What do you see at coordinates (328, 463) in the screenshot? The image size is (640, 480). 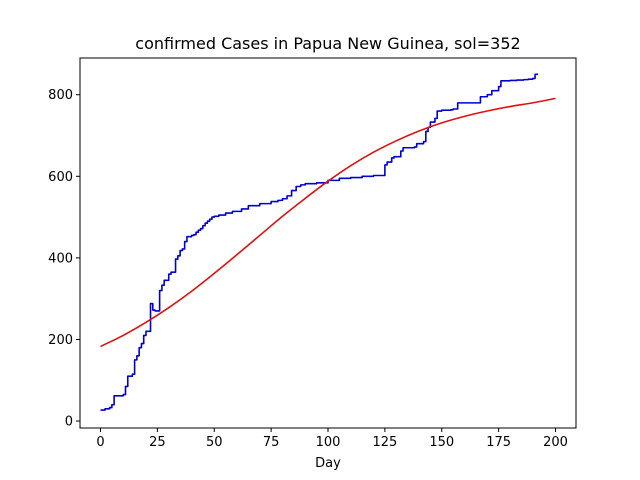 I see `x-axis-label: Day` at bounding box center [328, 463].